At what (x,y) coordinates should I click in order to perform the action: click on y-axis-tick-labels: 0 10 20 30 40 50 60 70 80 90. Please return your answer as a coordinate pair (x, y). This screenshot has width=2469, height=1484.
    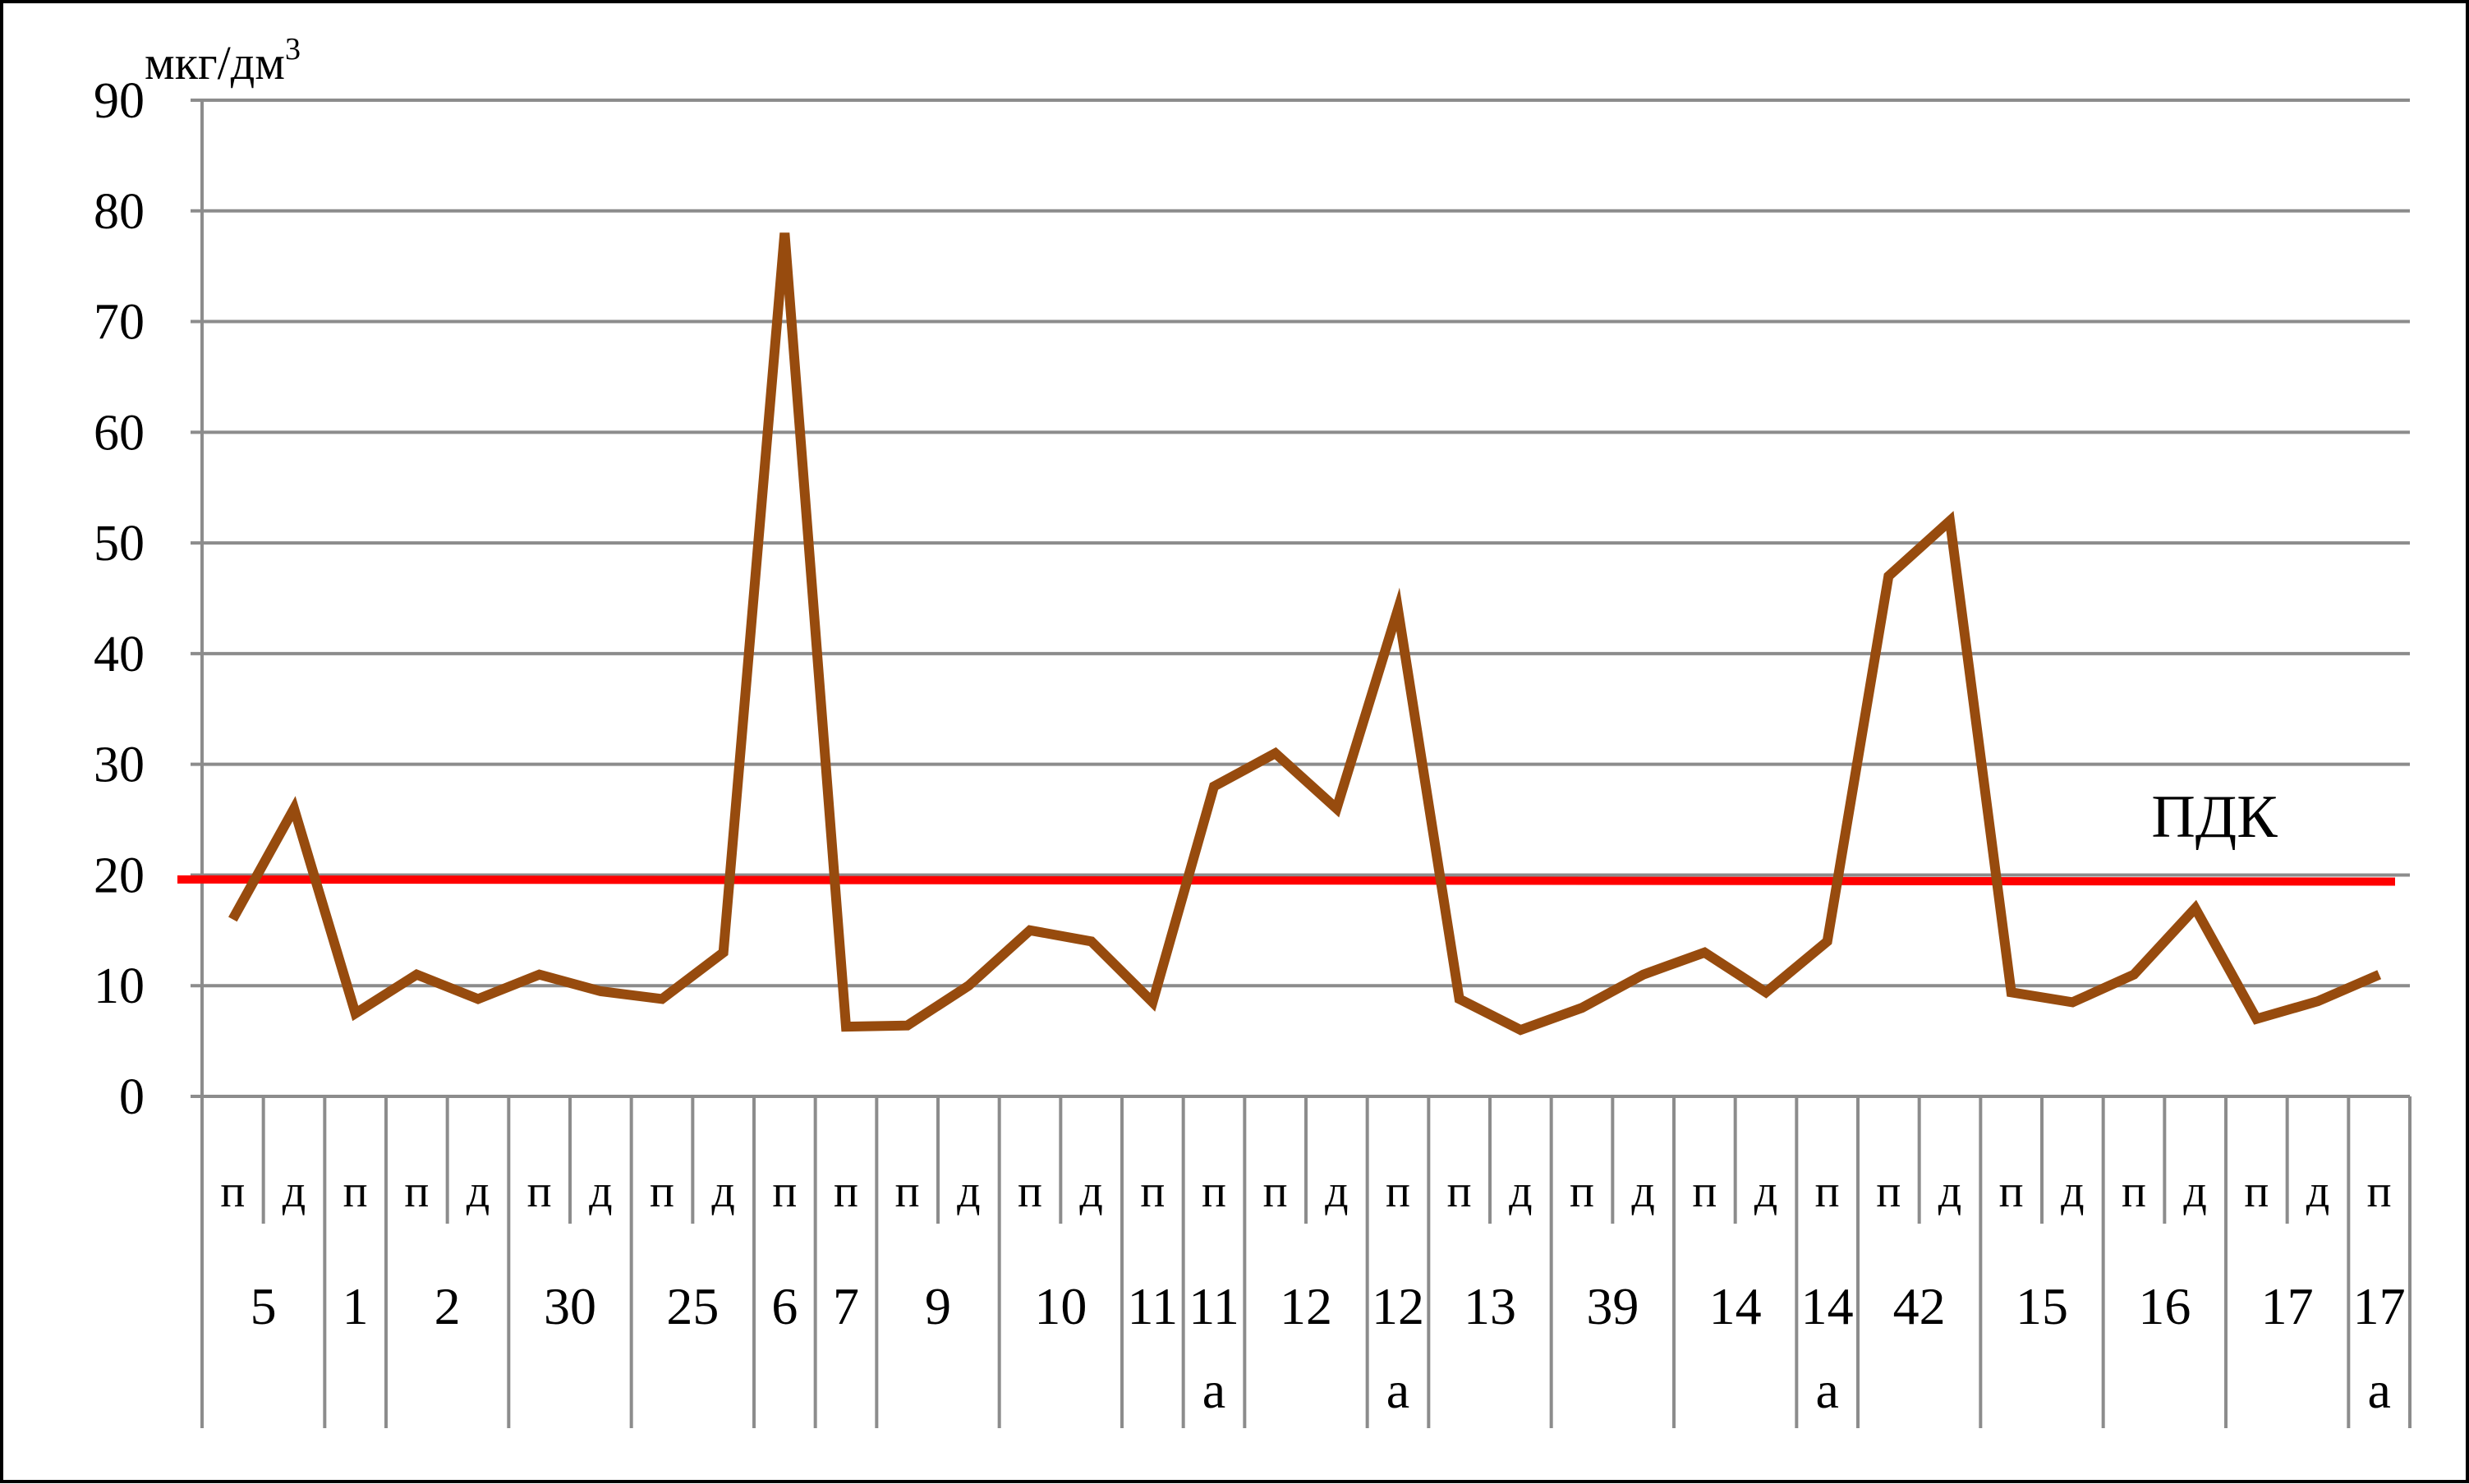
    Looking at the image, I should click on (119, 599).